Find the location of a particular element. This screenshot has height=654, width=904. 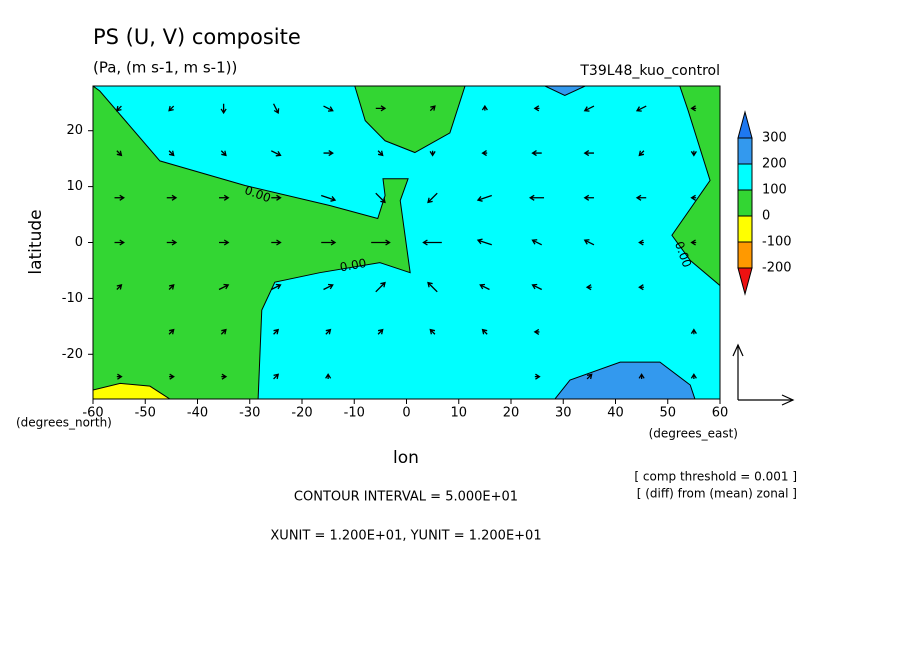

colorbar-label: -200 is located at coordinates (777, 268).